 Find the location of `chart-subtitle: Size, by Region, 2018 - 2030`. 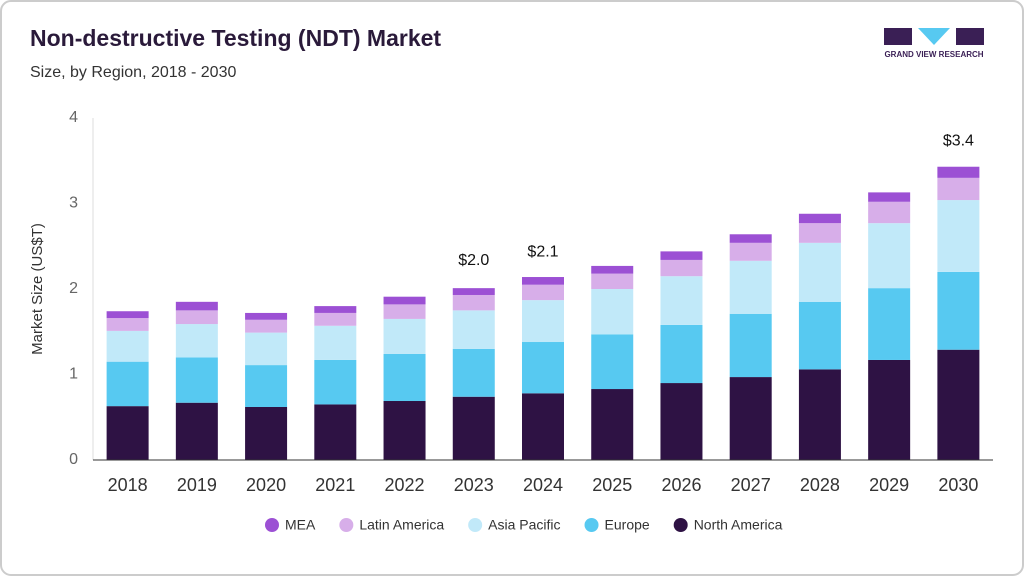

chart-subtitle: Size, by Region, 2018 - 2030 is located at coordinates (133, 72).